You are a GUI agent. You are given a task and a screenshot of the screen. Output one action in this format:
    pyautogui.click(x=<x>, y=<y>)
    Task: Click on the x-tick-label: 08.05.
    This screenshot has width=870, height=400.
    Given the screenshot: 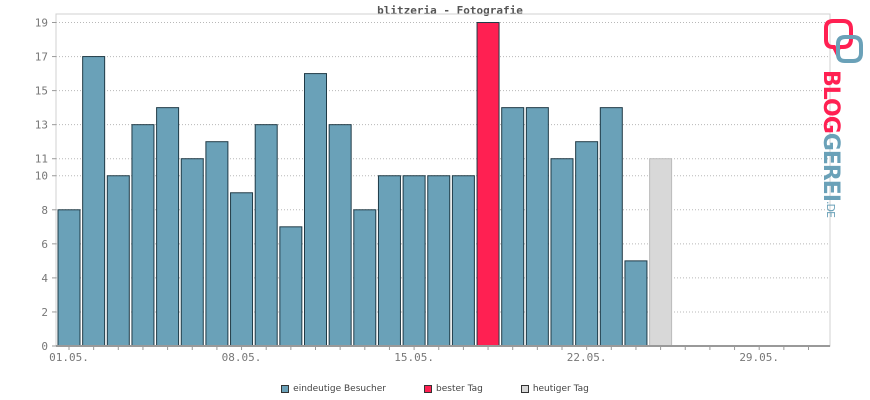 What is the action you would take?
    pyautogui.click(x=242, y=357)
    